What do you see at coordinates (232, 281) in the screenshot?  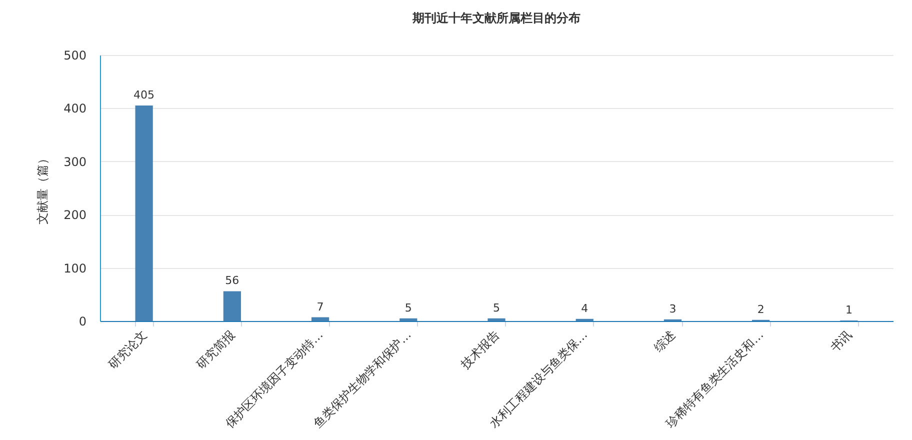 I see `data-label: 56` at bounding box center [232, 281].